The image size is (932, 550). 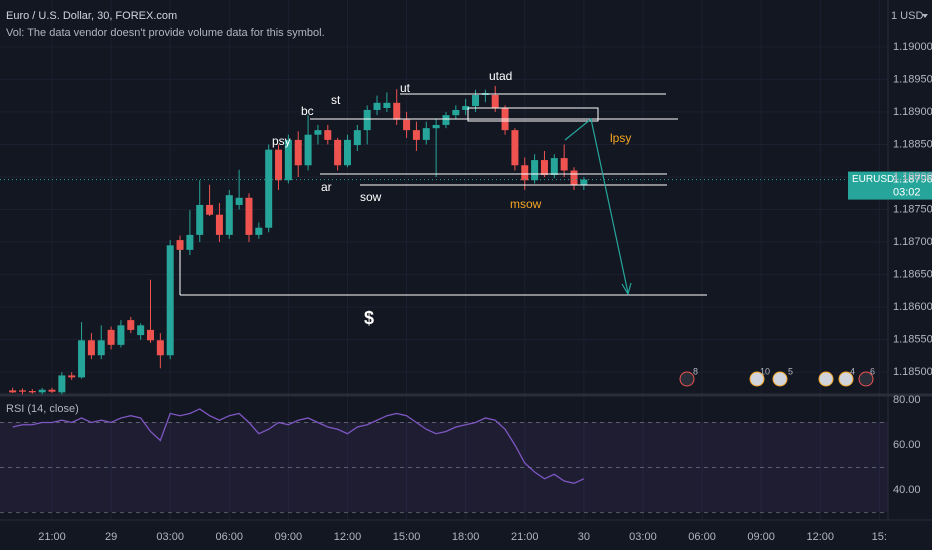 I want to click on annotation: msow, so click(x=526, y=204).